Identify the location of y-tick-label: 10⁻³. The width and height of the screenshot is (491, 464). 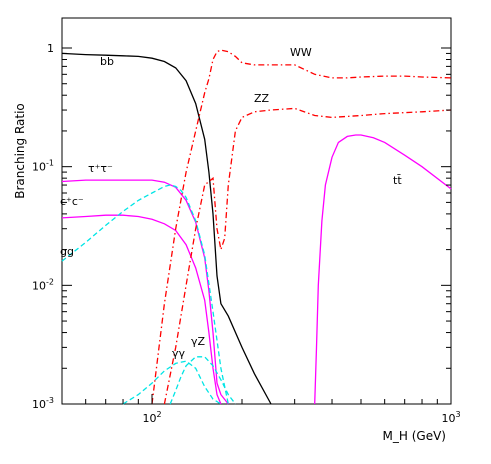
(43, 403).